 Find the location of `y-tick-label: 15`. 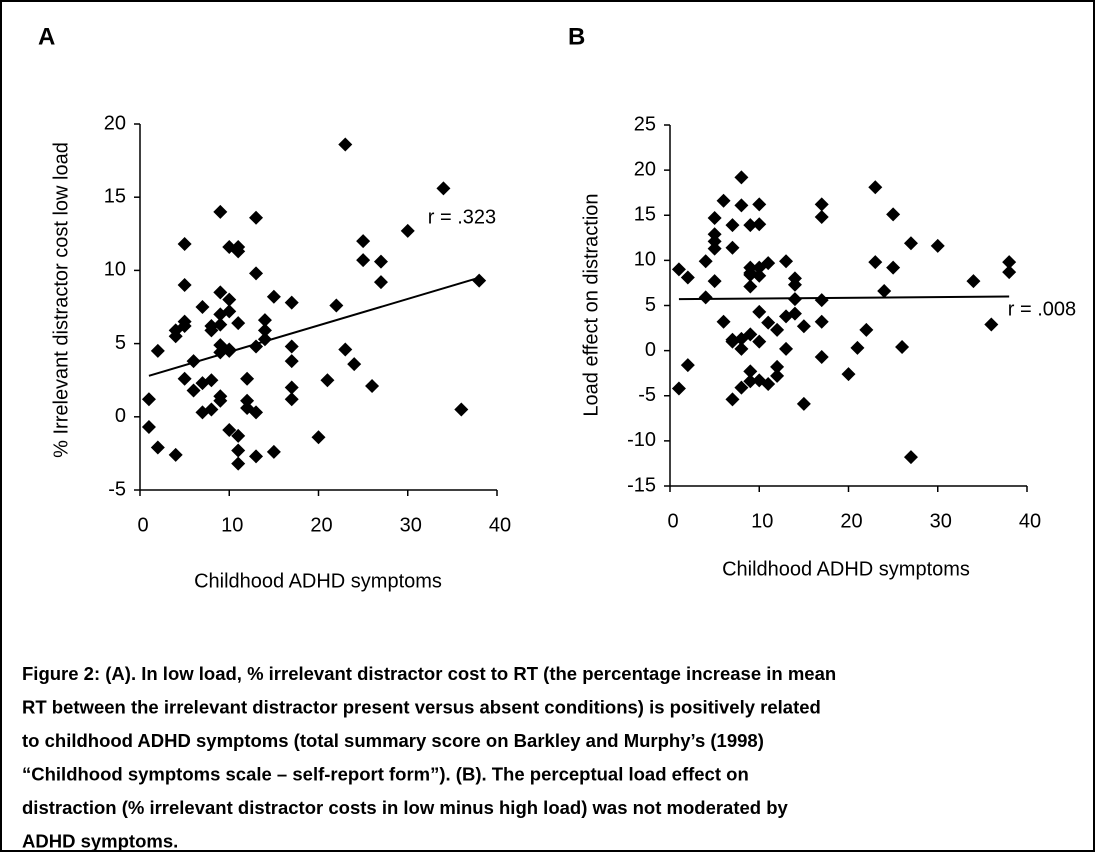

y-tick-label: 15 is located at coordinates (645, 215).